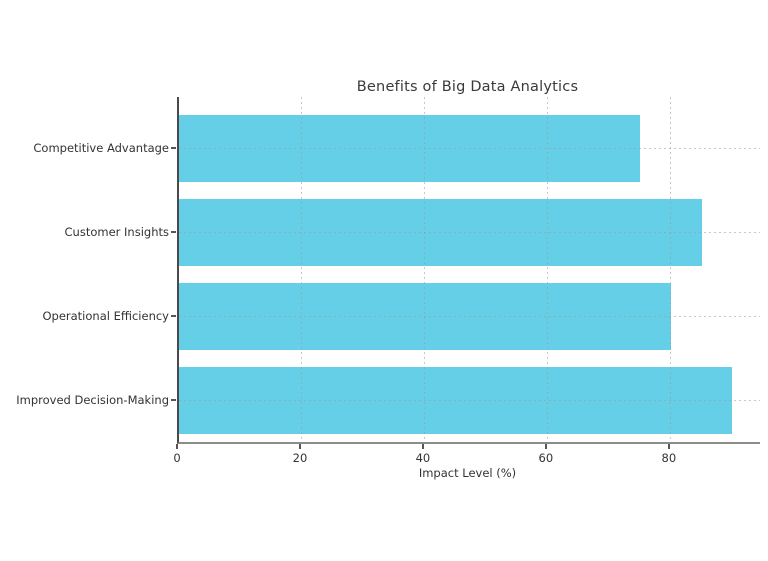 The height and width of the screenshot is (561, 768). What do you see at coordinates (105, 316) in the screenshot?
I see `y-tick-label-operational-efficiency: Operational Efficiency` at bounding box center [105, 316].